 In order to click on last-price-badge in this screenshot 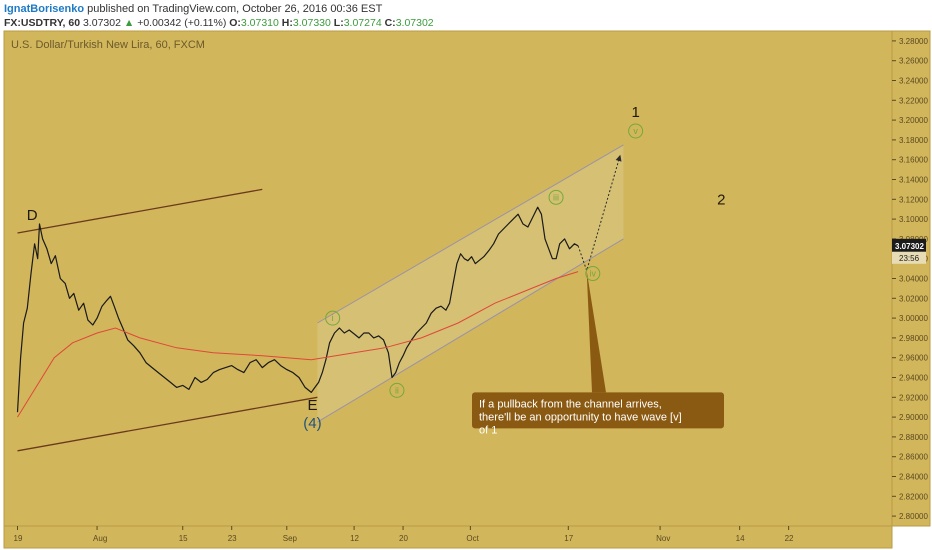, I will do `click(909, 245)`.